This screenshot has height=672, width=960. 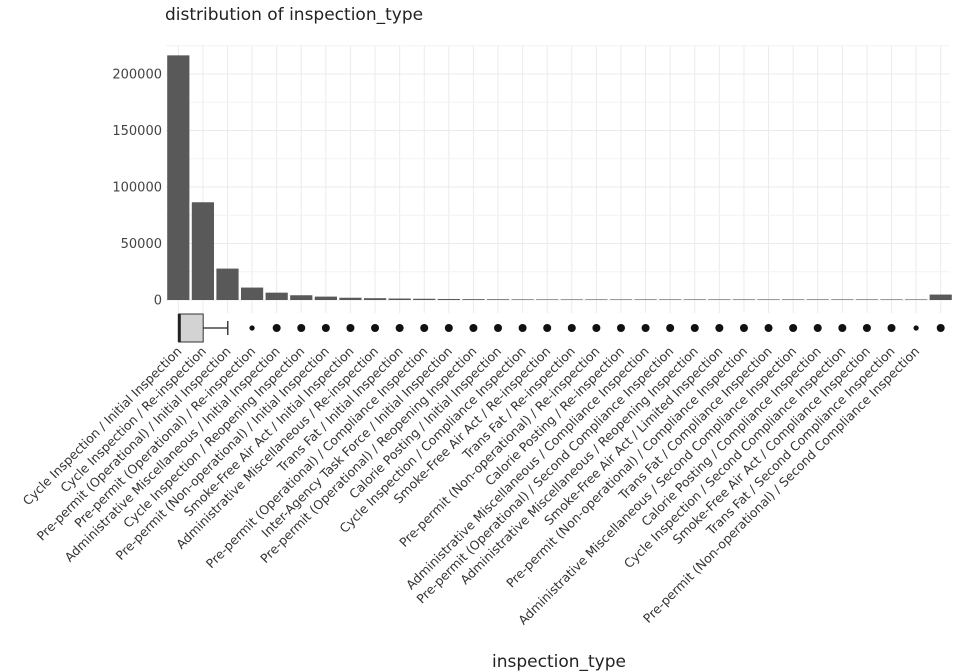 What do you see at coordinates (191, 328) in the screenshot?
I see `boxplot-box` at bounding box center [191, 328].